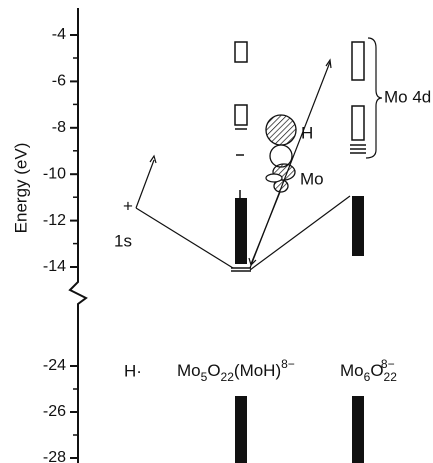  Describe the element at coordinates (407, 96) in the screenshot. I see `band-label: Mo 4d` at that location.